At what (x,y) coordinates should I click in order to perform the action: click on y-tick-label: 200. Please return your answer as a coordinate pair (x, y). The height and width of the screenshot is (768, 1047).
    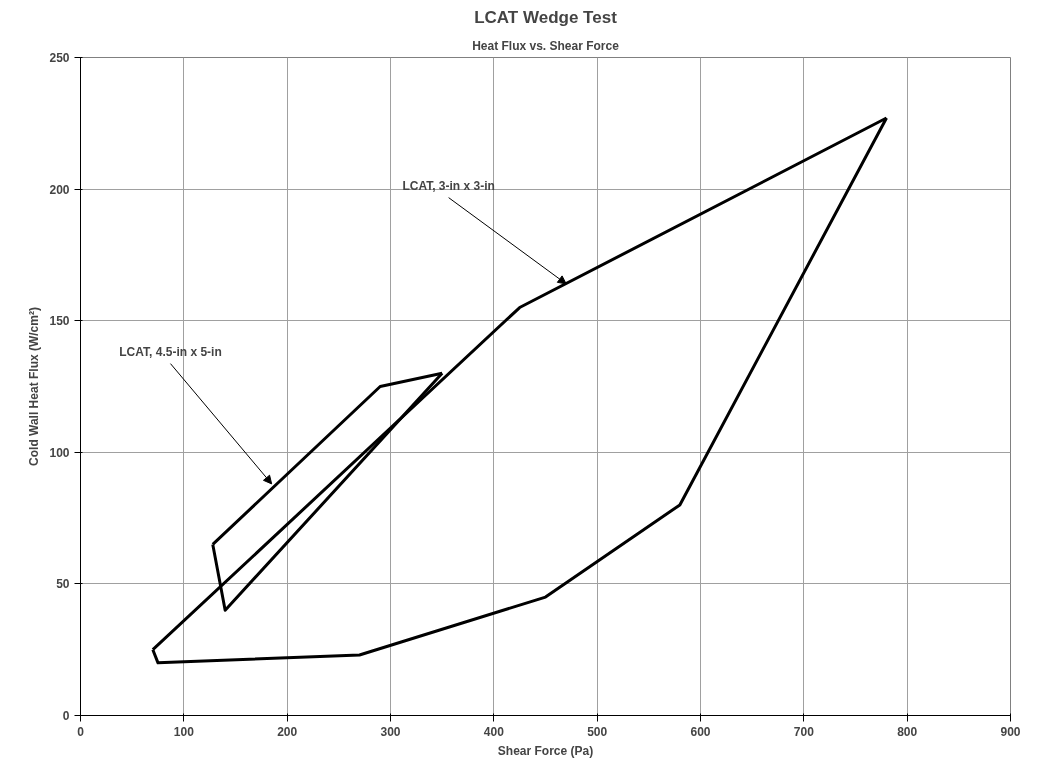
    Looking at the image, I should click on (59, 189).